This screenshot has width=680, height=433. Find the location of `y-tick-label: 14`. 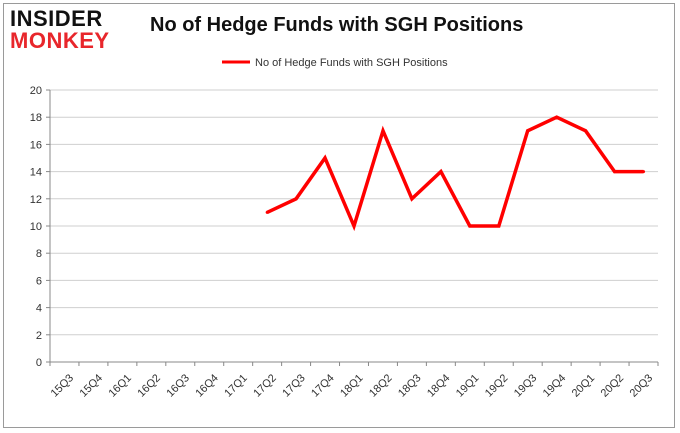

y-tick-label: 14 is located at coordinates (36, 173).